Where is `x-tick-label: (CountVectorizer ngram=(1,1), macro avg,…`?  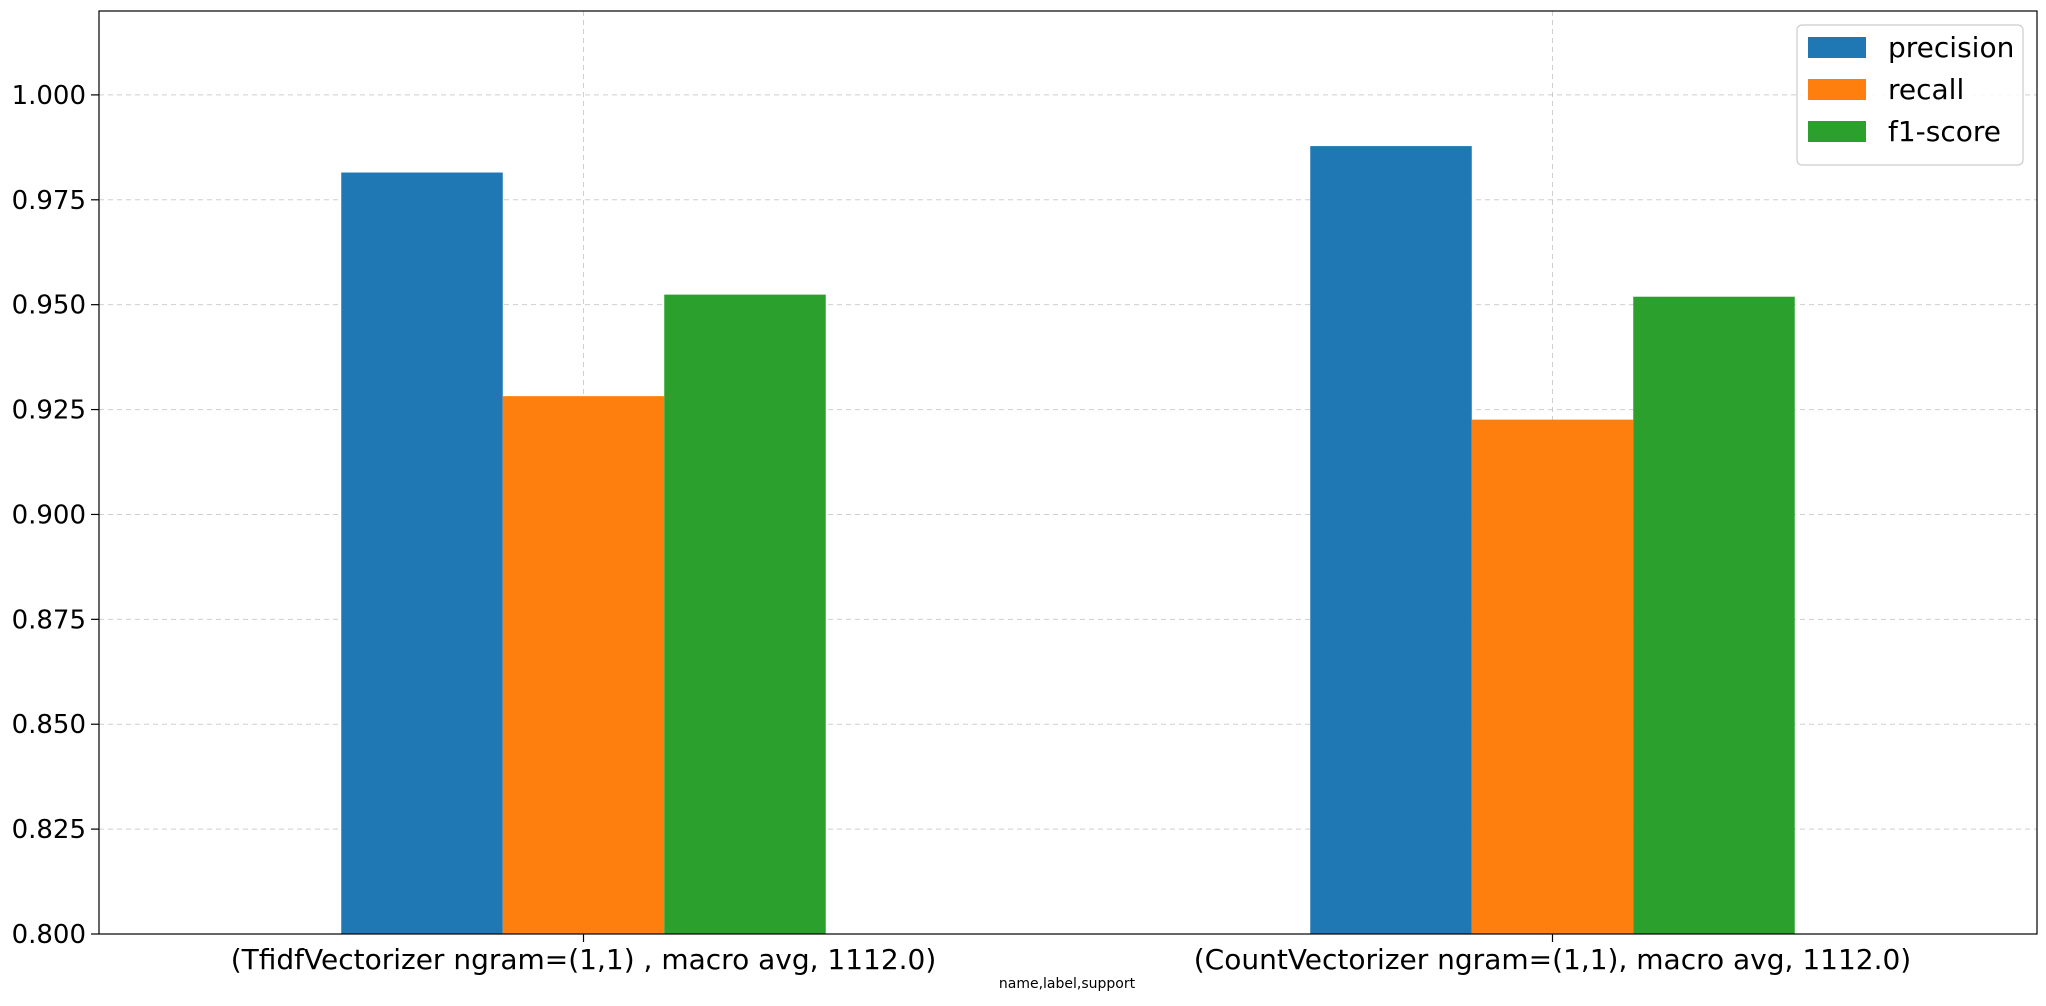 x-tick-label: (CountVectorizer ngram=(1,1), macro avg,… is located at coordinates (1552, 959).